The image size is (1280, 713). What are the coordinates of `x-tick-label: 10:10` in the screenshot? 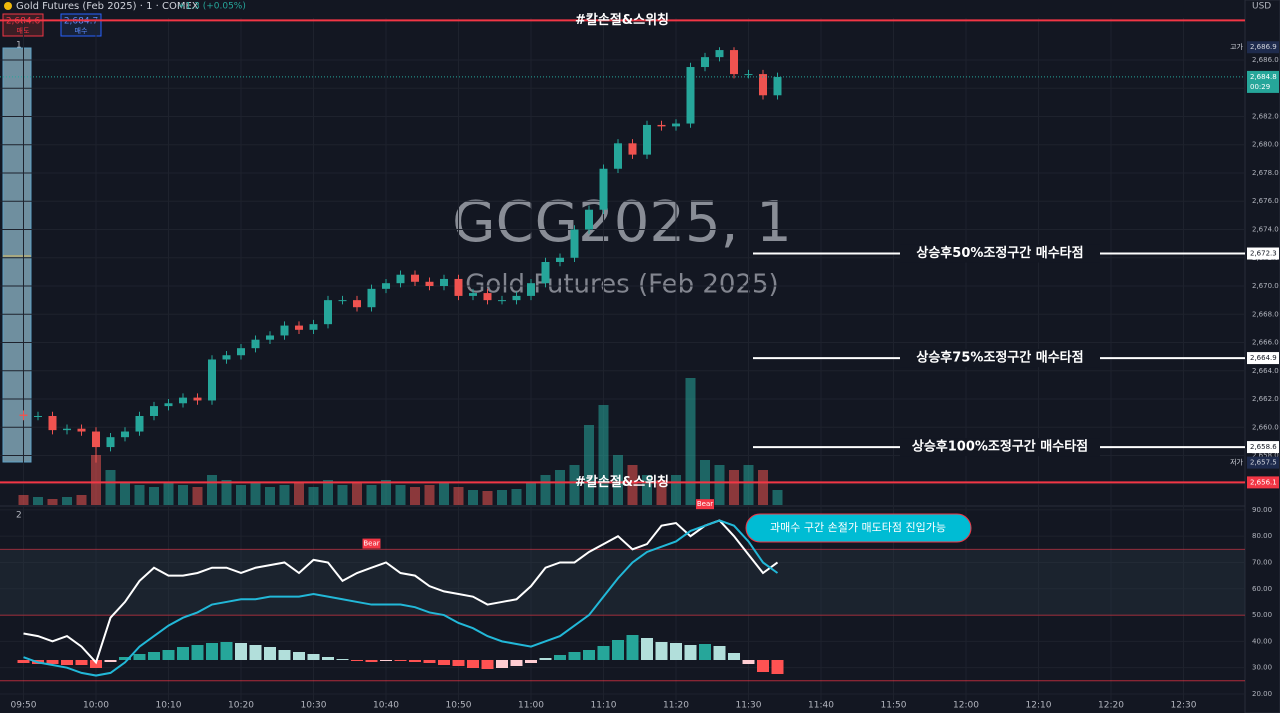 It's located at (169, 706).